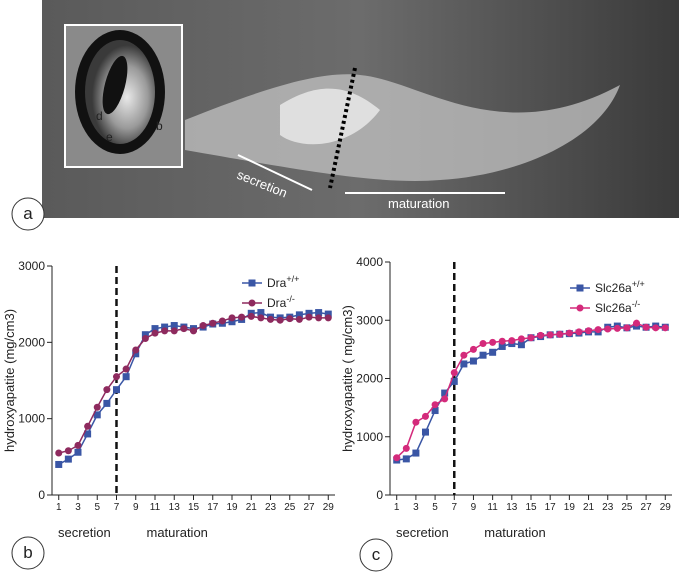 This screenshot has width=679, height=586. I want to click on legend-label: Slc26a-/-, so click(617, 307).